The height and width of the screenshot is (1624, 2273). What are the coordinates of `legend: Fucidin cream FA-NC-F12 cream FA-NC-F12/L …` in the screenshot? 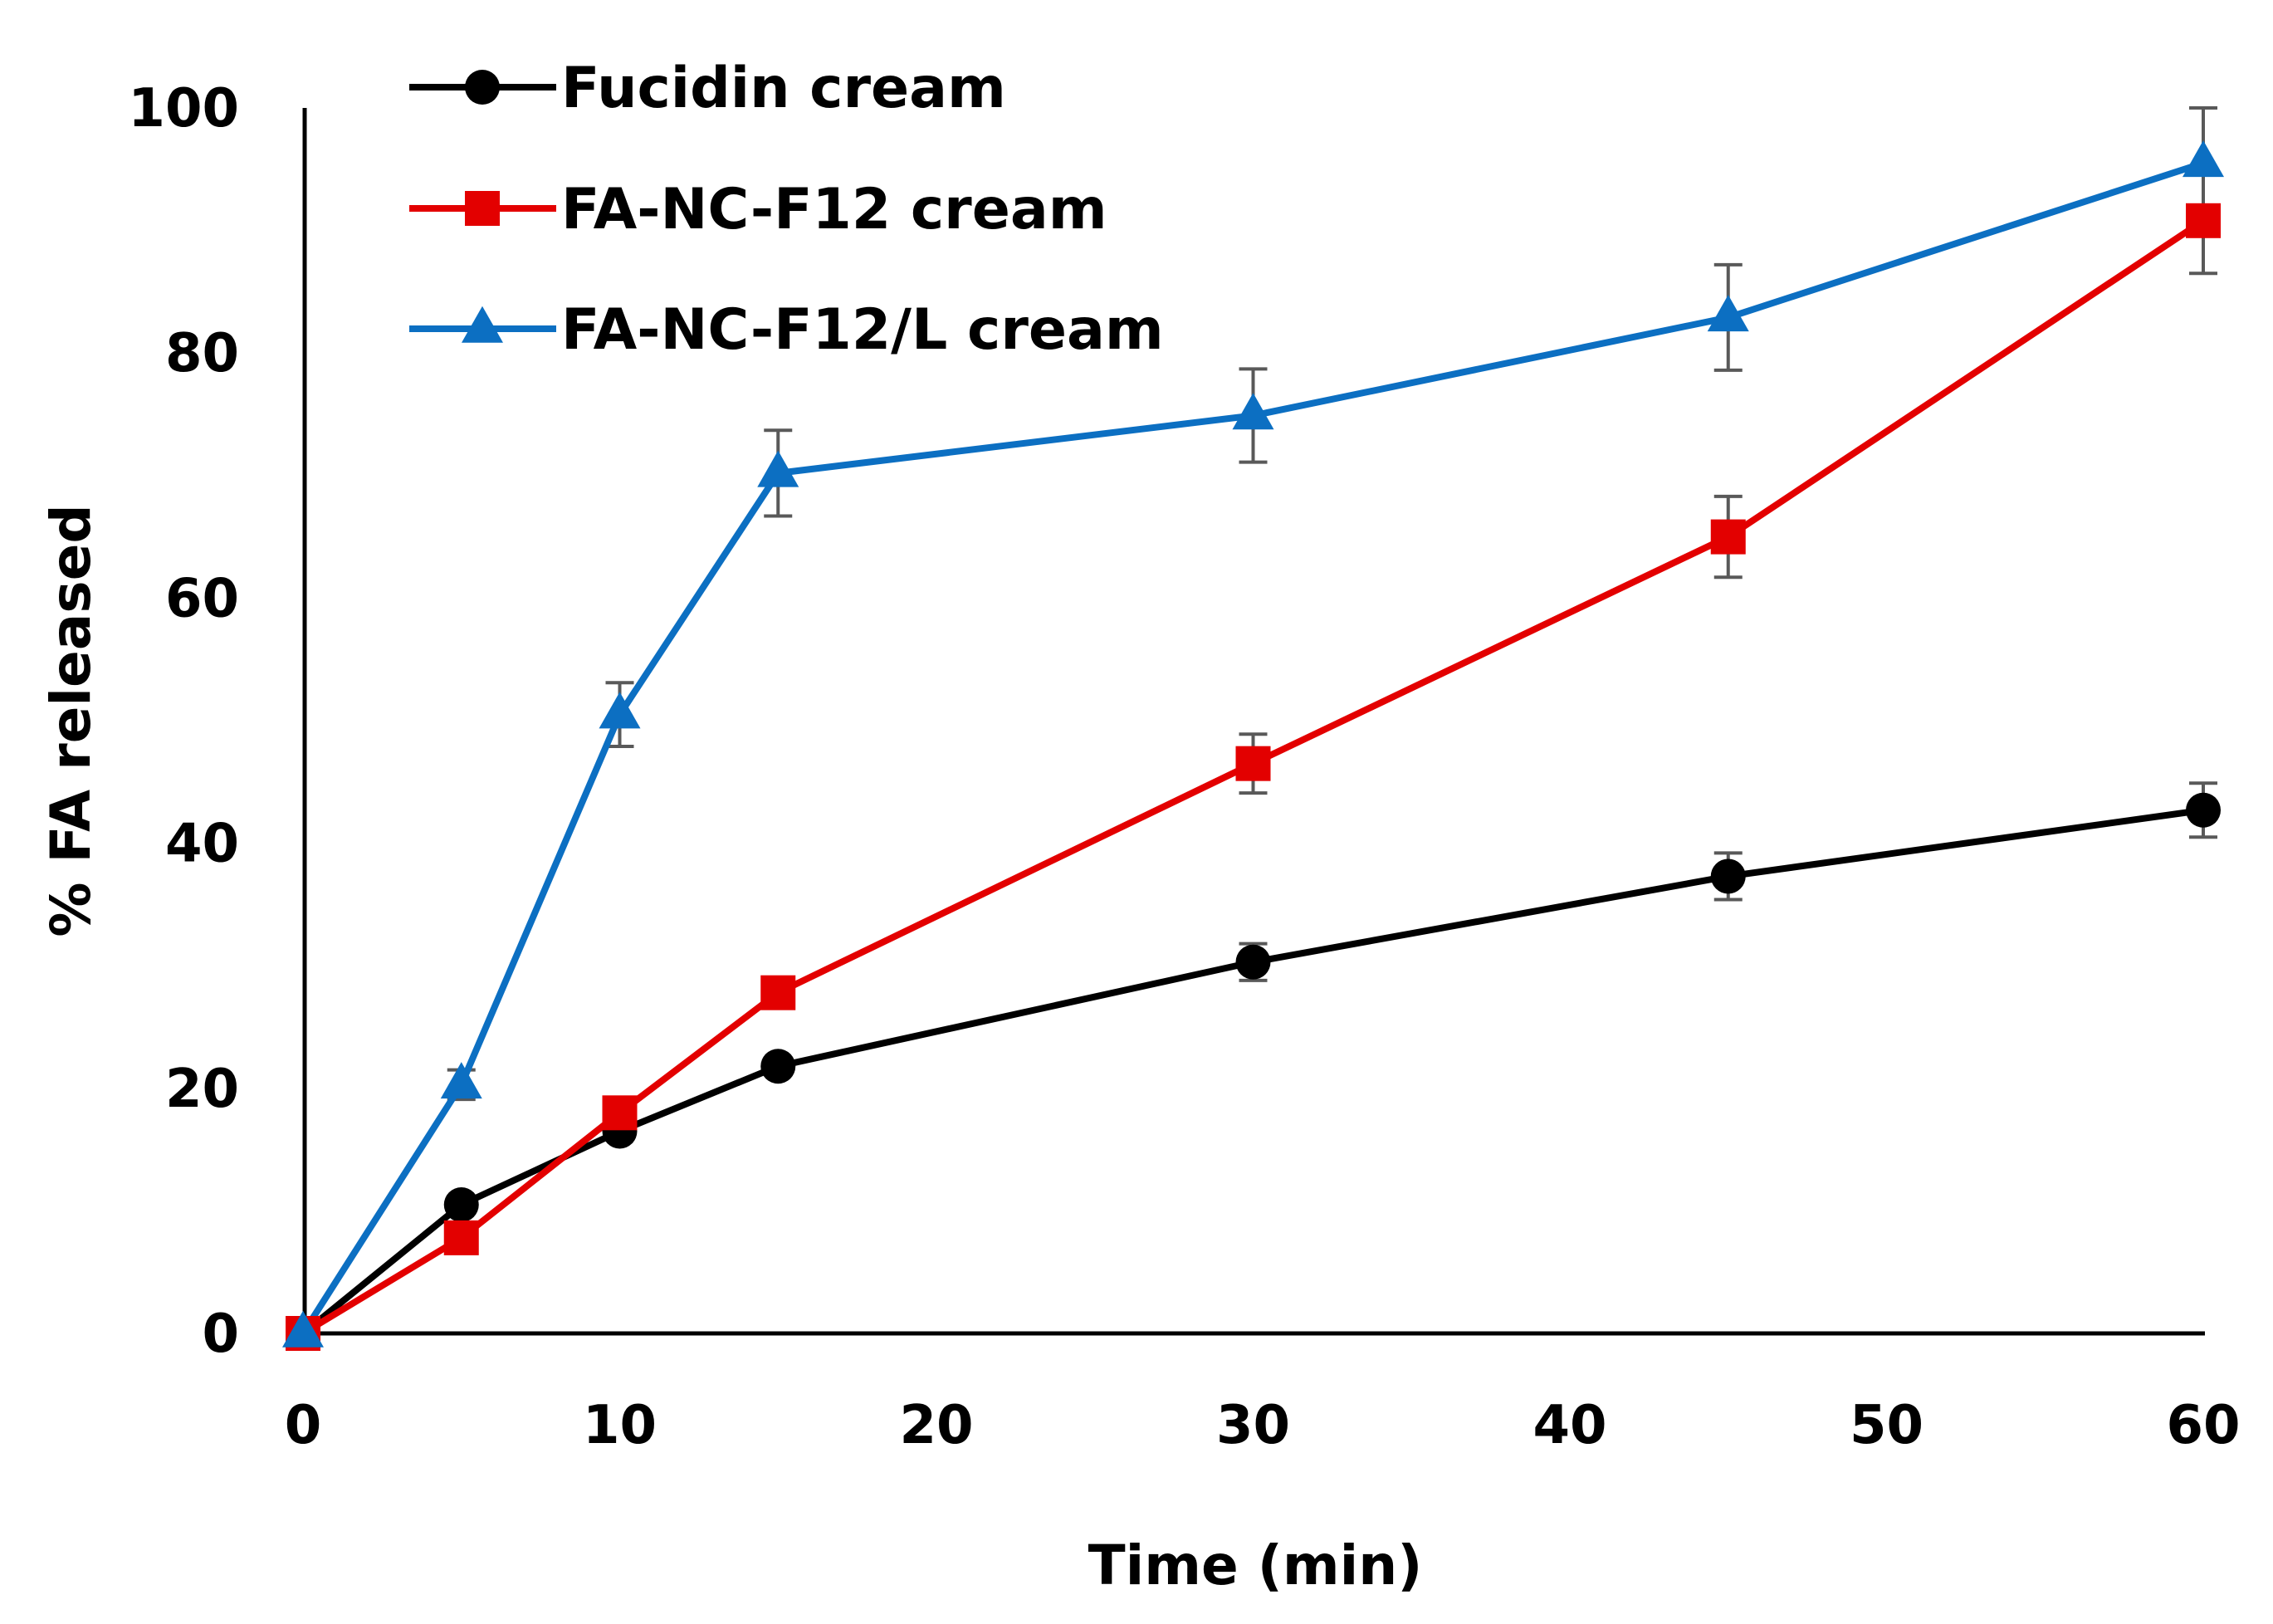 It's located at (787, 209).